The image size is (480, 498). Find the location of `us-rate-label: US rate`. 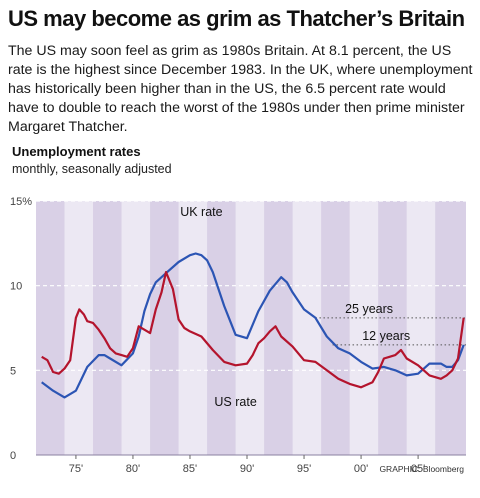

us-rate-label: US rate is located at coordinates (235, 402).